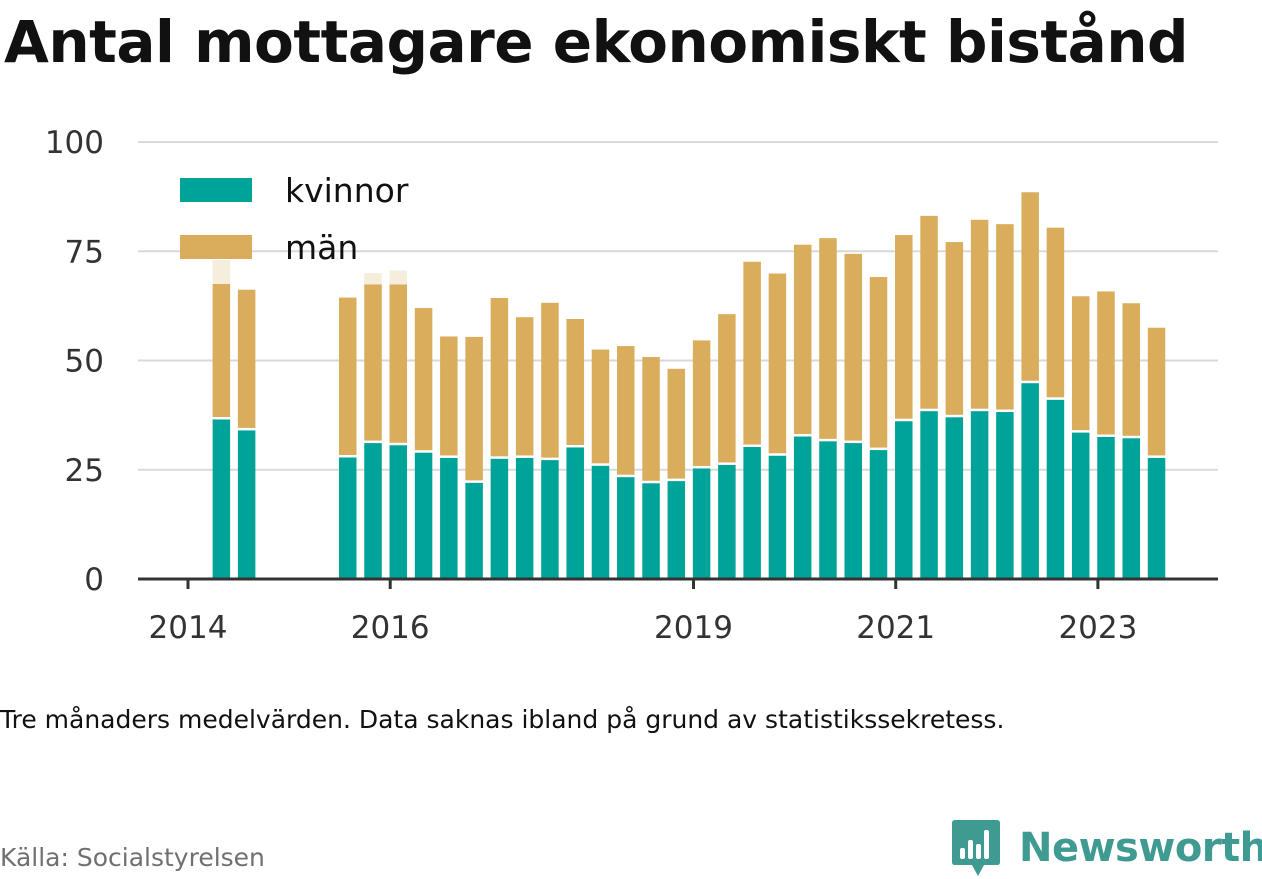 This screenshot has height=879, width=1262. What do you see at coordinates (132, 857) in the screenshot?
I see `source-label: Källa: Socialstyrelsen` at bounding box center [132, 857].